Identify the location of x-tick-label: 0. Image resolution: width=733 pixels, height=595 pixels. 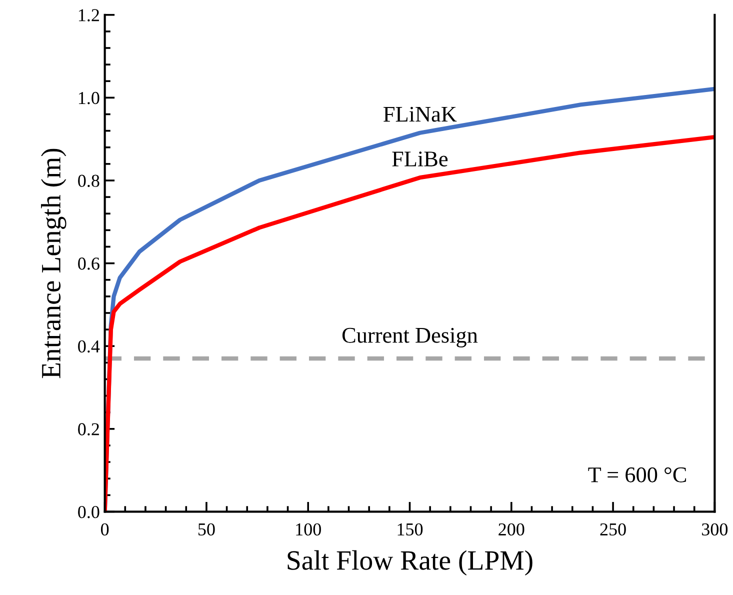
(104, 529).